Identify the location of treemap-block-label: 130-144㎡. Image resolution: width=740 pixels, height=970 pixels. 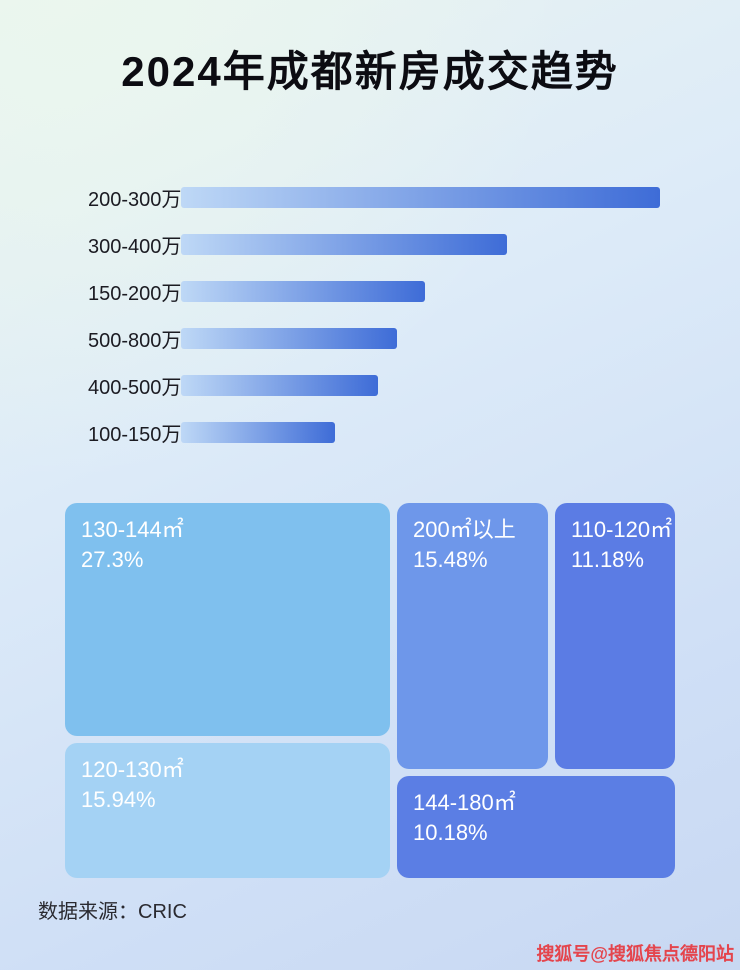
(132, 529).